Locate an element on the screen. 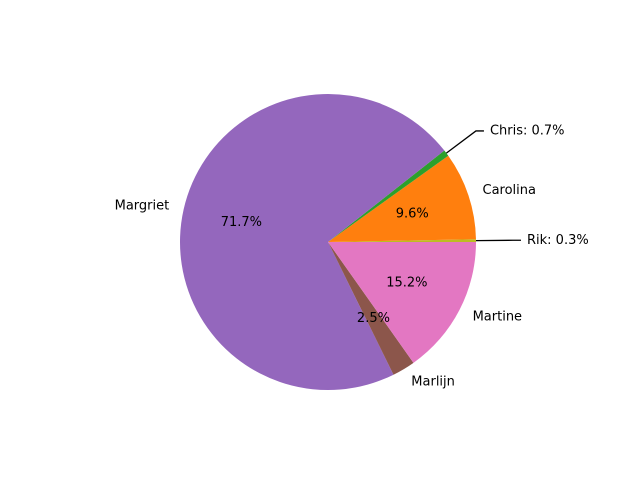 The width and height of the screenshot is (640, 480). callout-label-rik: Rik: 0.3% is located at coordinates (558, 240).